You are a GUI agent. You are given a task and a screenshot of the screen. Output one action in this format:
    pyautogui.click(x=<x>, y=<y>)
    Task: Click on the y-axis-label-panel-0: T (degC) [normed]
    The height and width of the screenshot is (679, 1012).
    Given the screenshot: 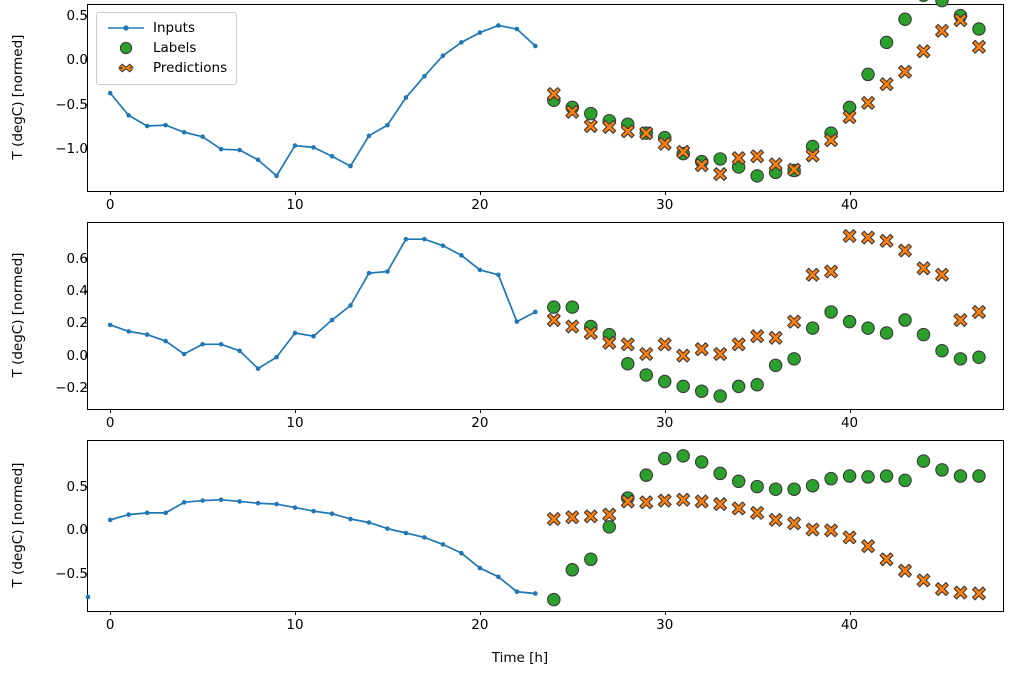 What is the action you would take?
    pyautogui.click(x=18, y=97)
    